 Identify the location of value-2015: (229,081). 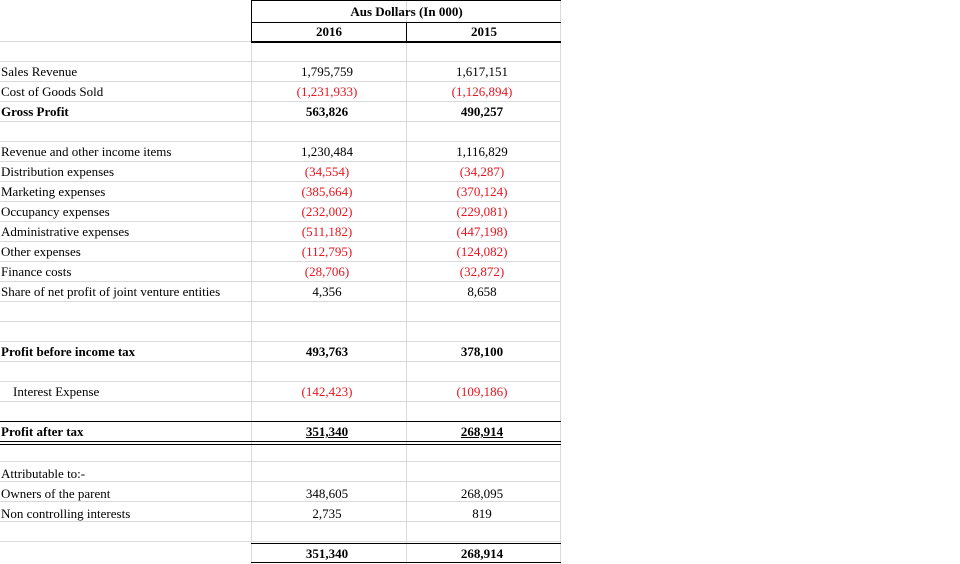
(482, 211).